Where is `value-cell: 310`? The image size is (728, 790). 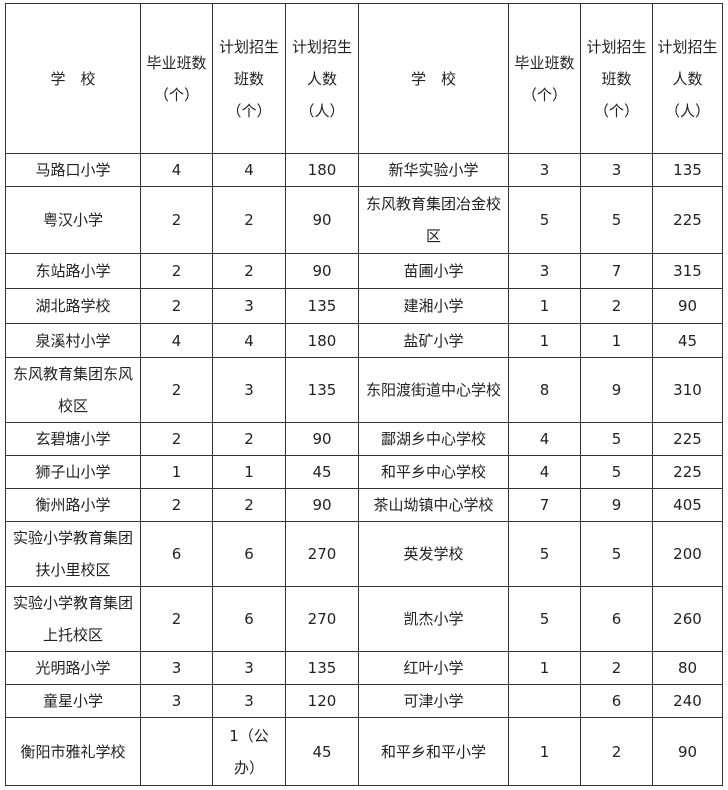 value-cell: 310 is located at coordinates (687, 390).